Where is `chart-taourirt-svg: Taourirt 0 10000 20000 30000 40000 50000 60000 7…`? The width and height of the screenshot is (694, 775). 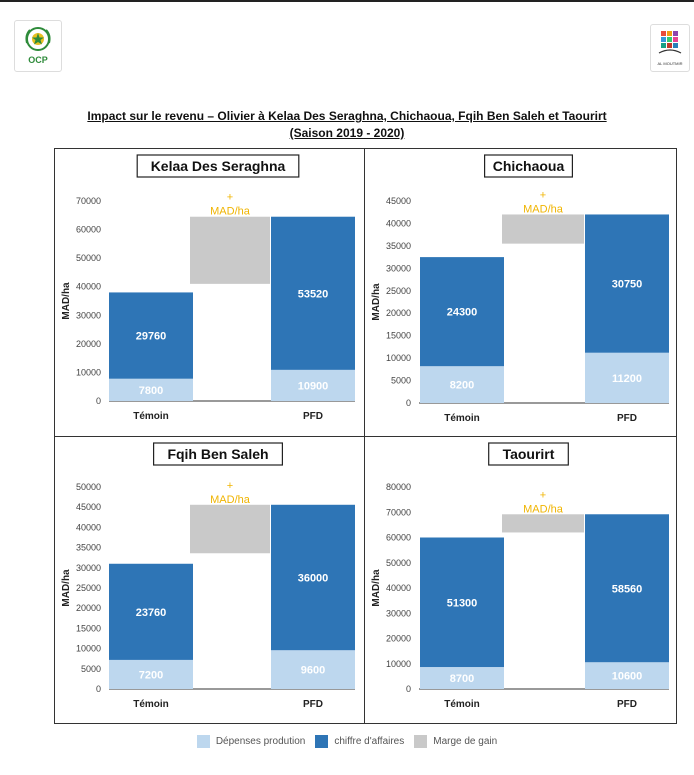 chart-taourirt-svg: Taourirt 0 10000 20000 30000 40000 50000 60000 7… is located at coordinates (520, 576).